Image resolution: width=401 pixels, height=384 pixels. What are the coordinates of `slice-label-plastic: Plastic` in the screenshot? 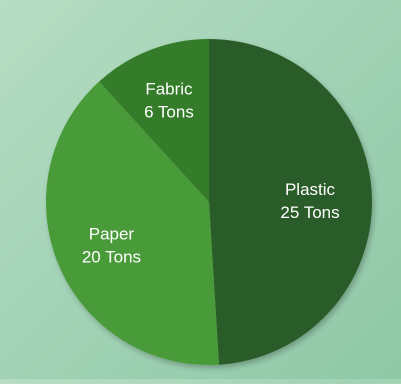 It's located at (310, 189).